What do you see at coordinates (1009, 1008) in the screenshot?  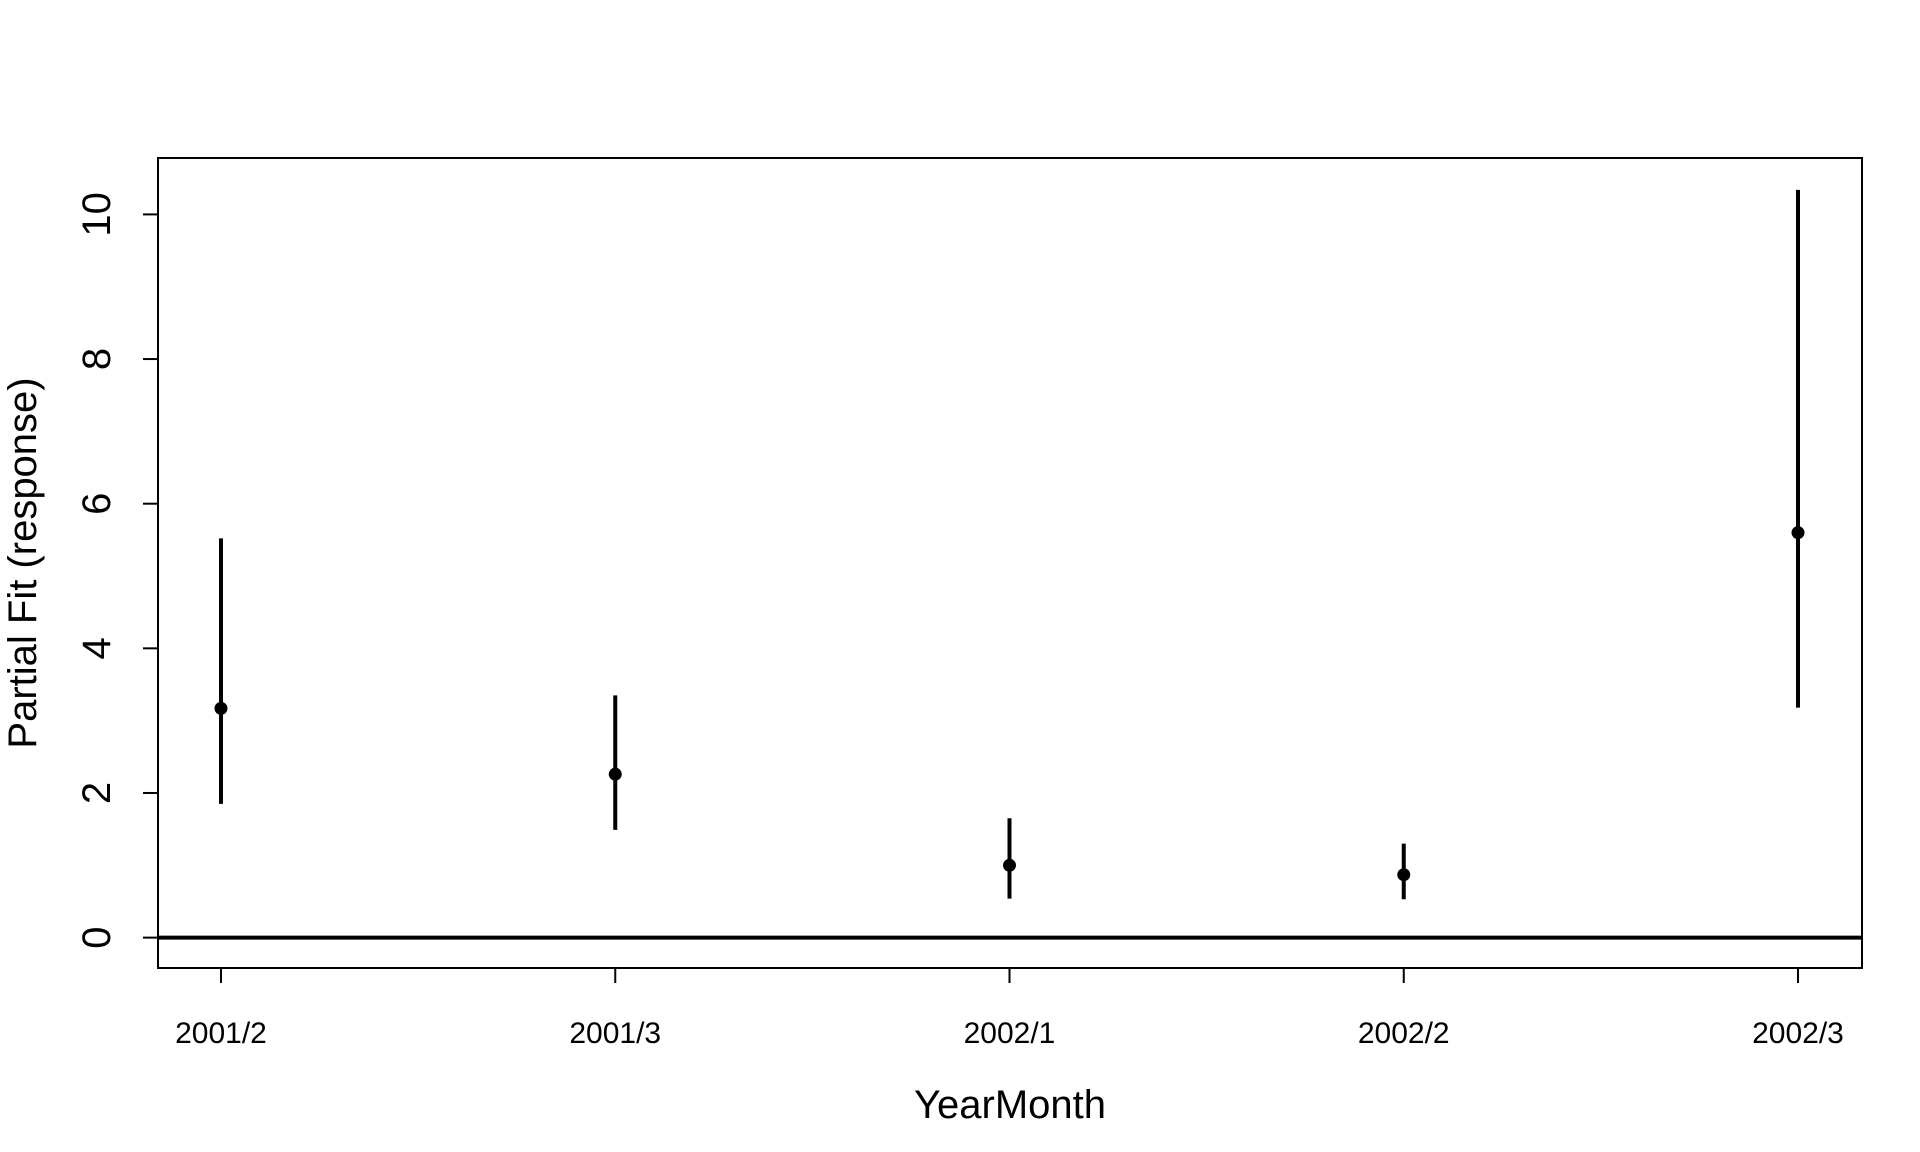 I see `x-axis: 2001/2 2001/3 2002/1 2002/2 2002/3` at bounding box center [1009, 1008].